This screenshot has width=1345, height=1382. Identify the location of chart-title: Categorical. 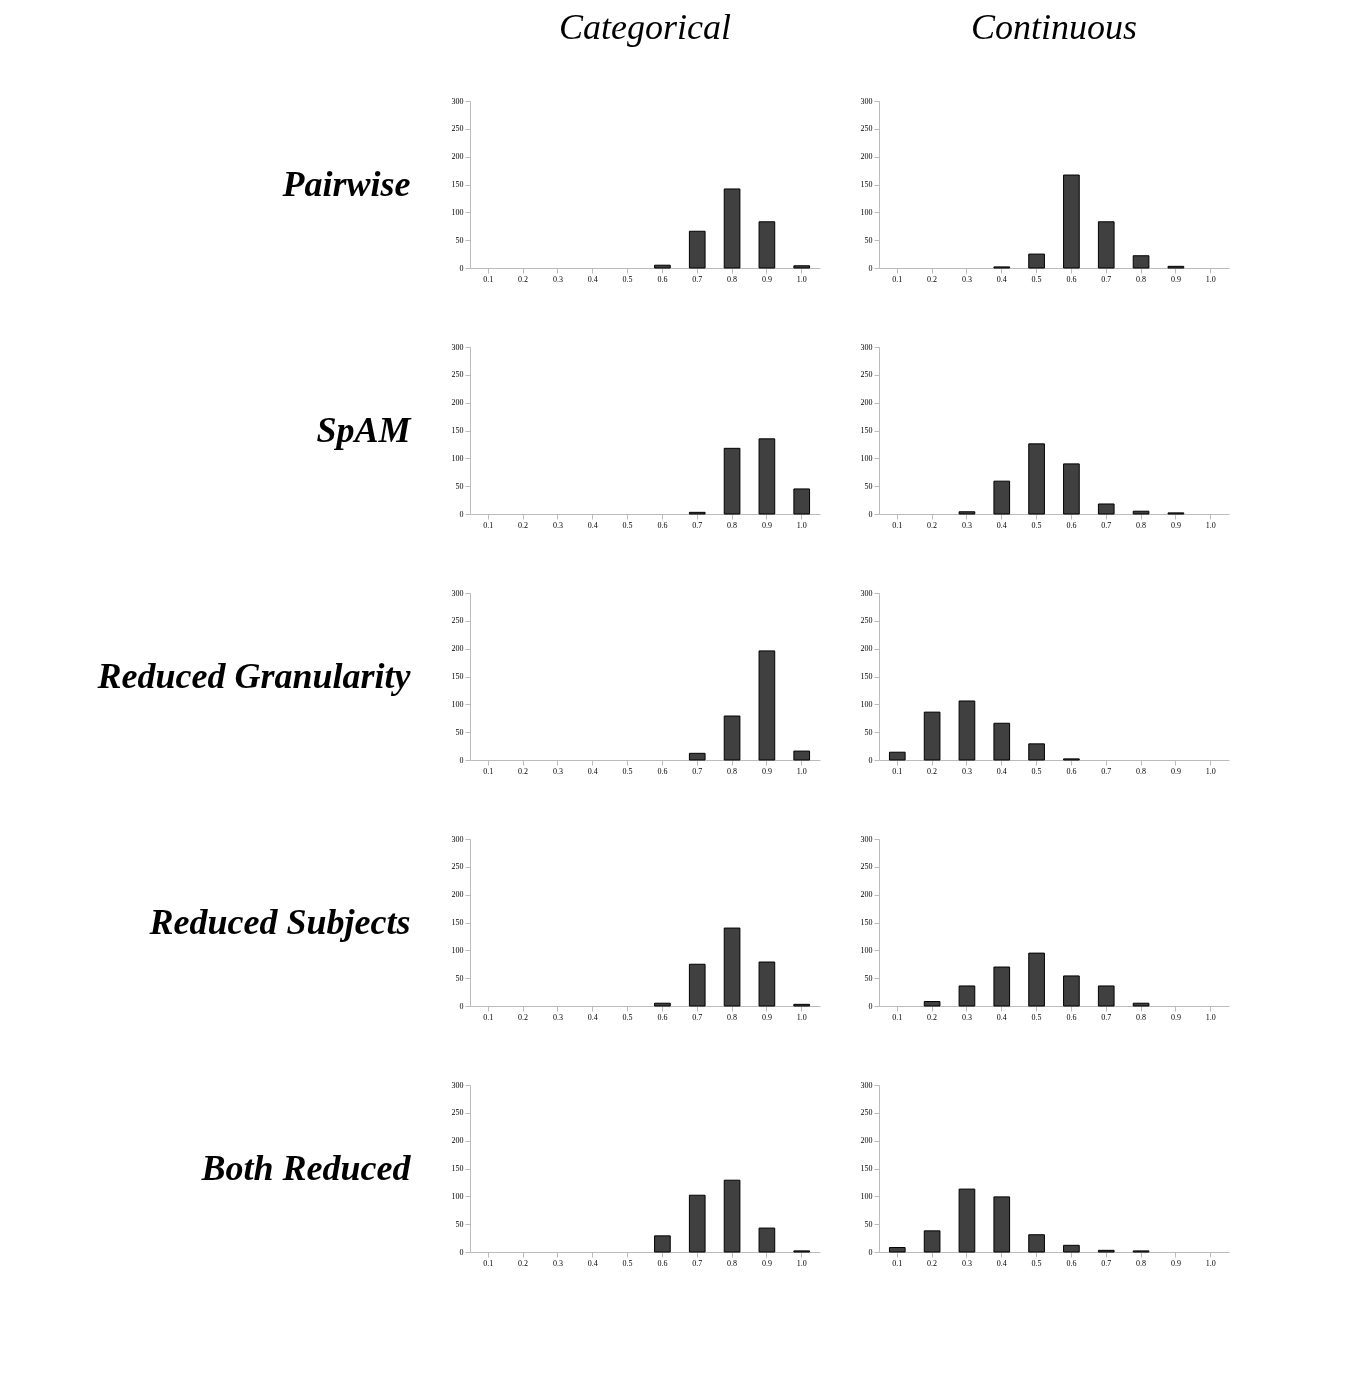
(645, 27).